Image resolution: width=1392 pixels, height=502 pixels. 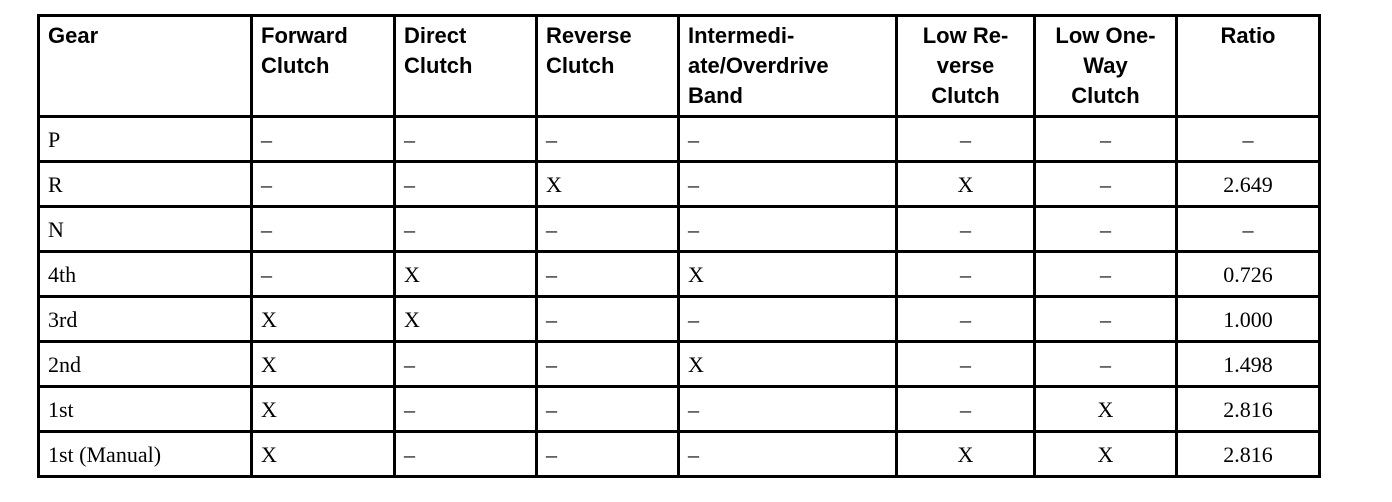 What do you see at coordinates (1105, 66) in the screenshot?
I see `header-low-one-way-clutch: Low One- Way Clutch` at bounding box center [1105, 66].